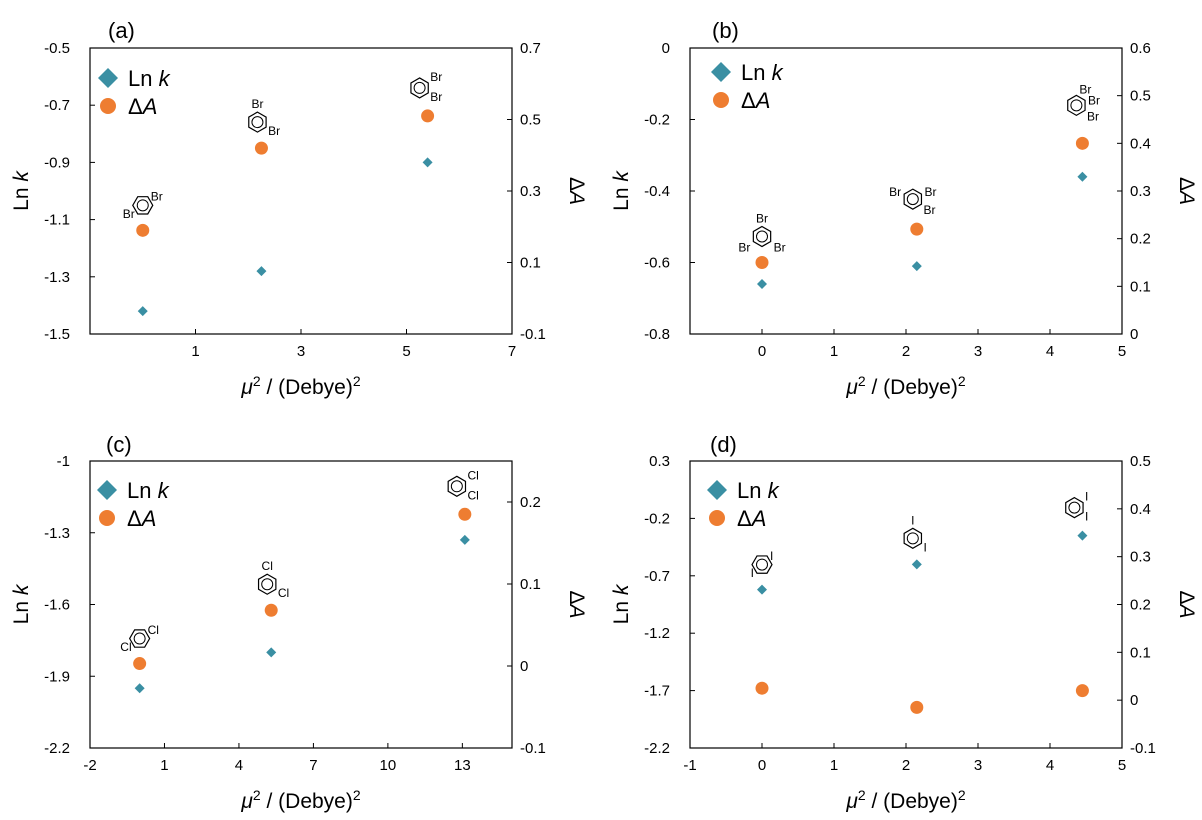 This screenshot has width=1202, height=820. I want to click on panel-label: (b), so click(725, 30).